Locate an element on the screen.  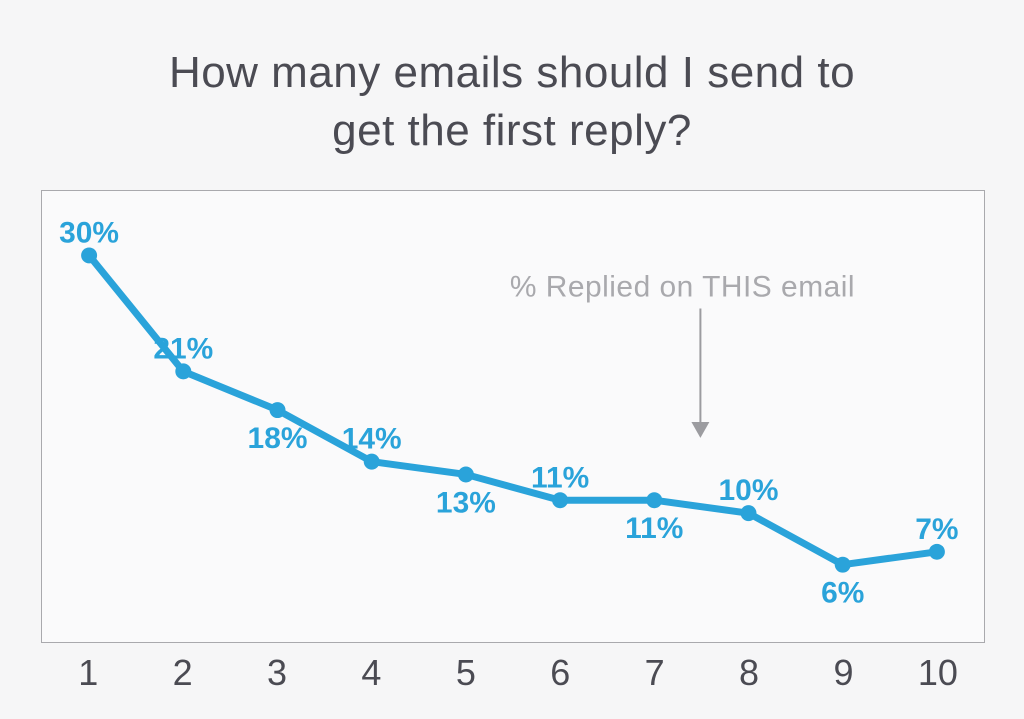
data-label: 13% is located at coordinates (466, 502).